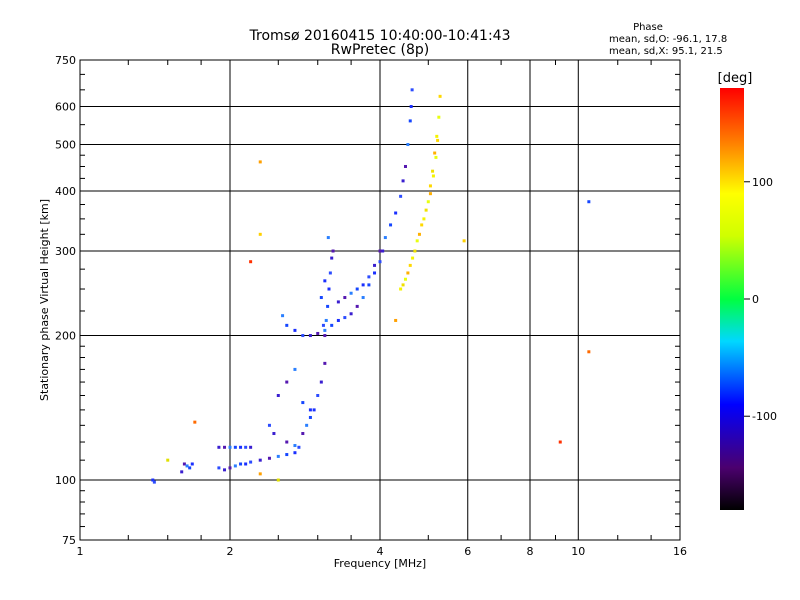 The width and height of the screenshot is (800, 600). Describe the element at coordinates (666, 51) in the screenshot. I see `phase-stats-x-line: mean, sd,X: 95.1, 21.5` at that location.